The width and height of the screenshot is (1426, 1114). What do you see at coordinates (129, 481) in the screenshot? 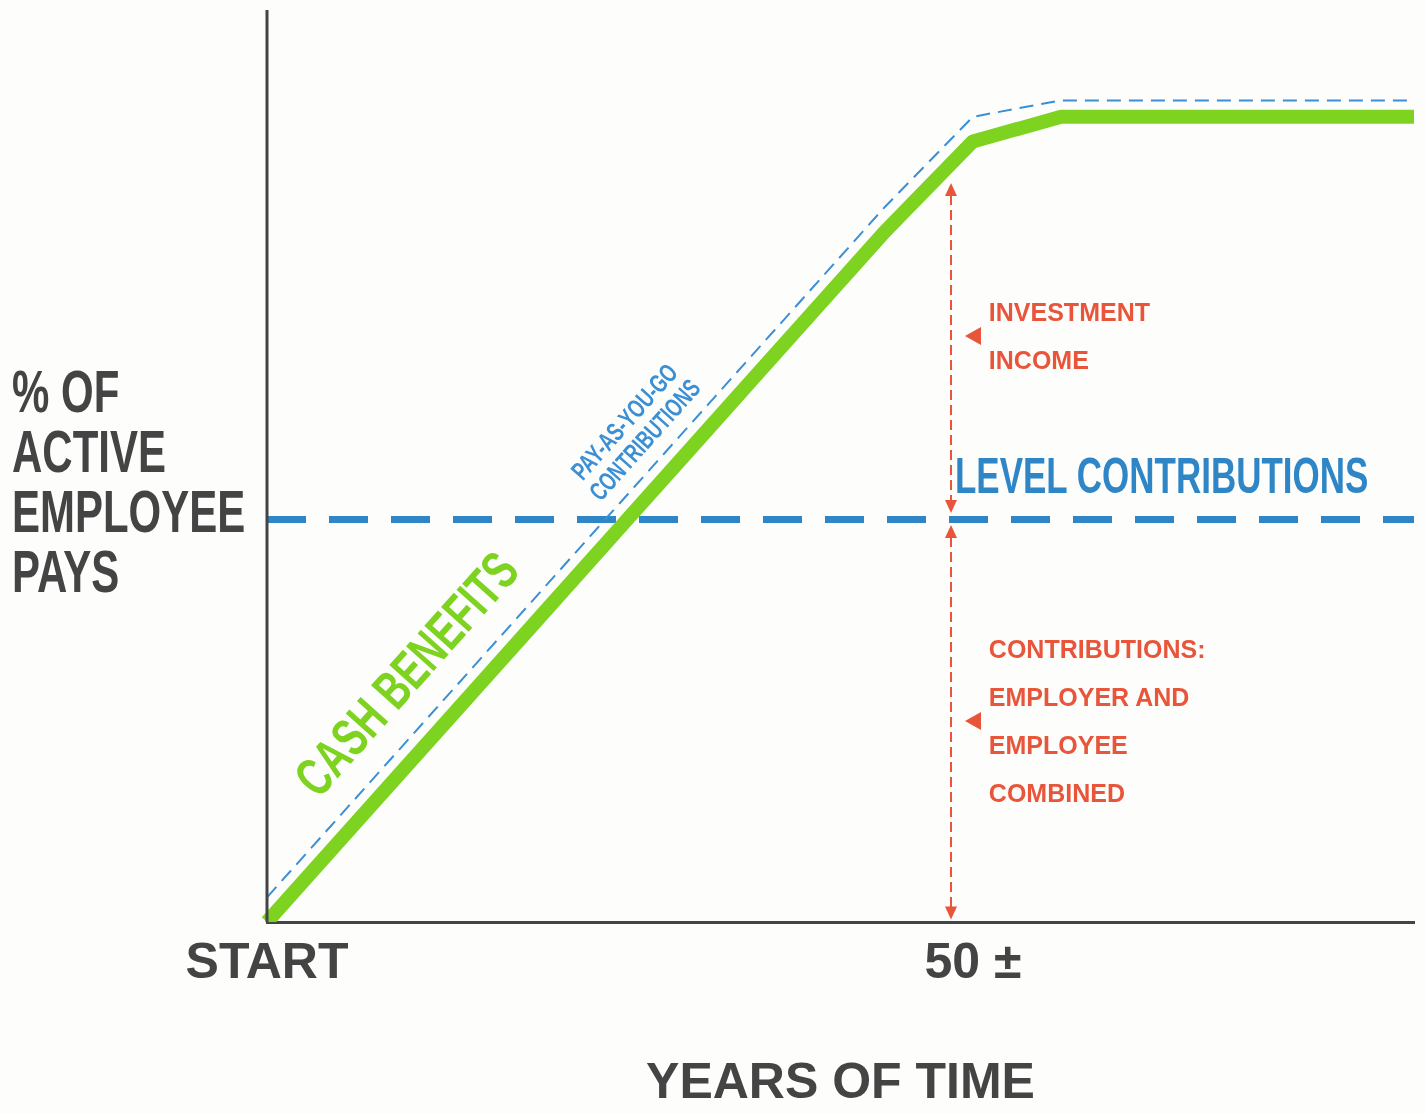
I see `y-axis-title: % OF ACTIVE EMPLOYEE PAYS` at bounding box center [129, 481].